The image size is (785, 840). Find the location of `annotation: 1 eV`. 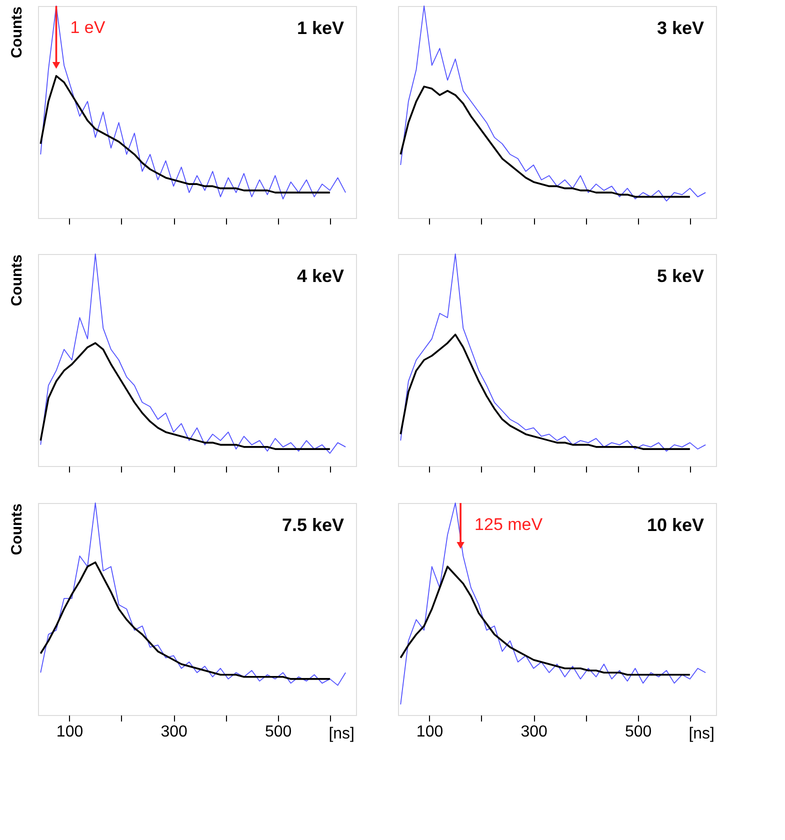

annotation: 1 eV is located at coordinates (88, 27).